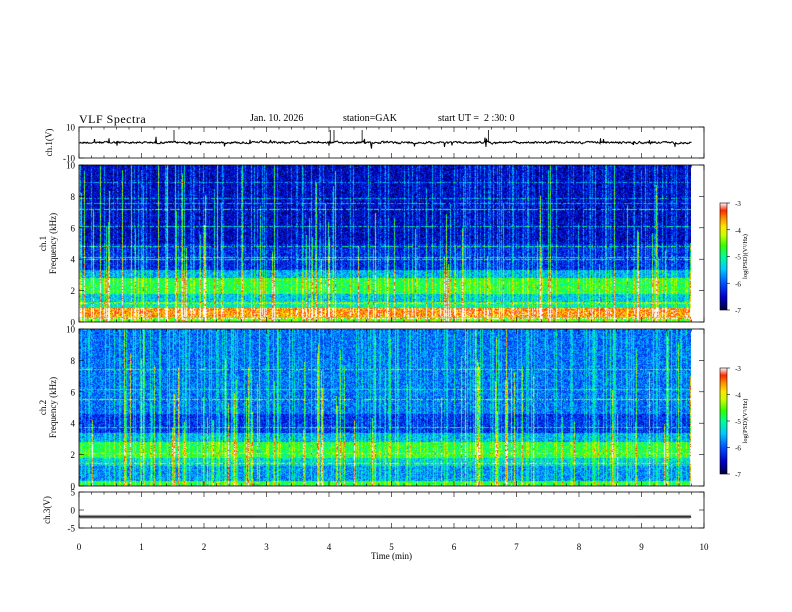 This screenshot has width=792, height=612. Describe the element at coordinates (73, 361) in the screenshot. I see `s2-ytick-label: 8` at that location.